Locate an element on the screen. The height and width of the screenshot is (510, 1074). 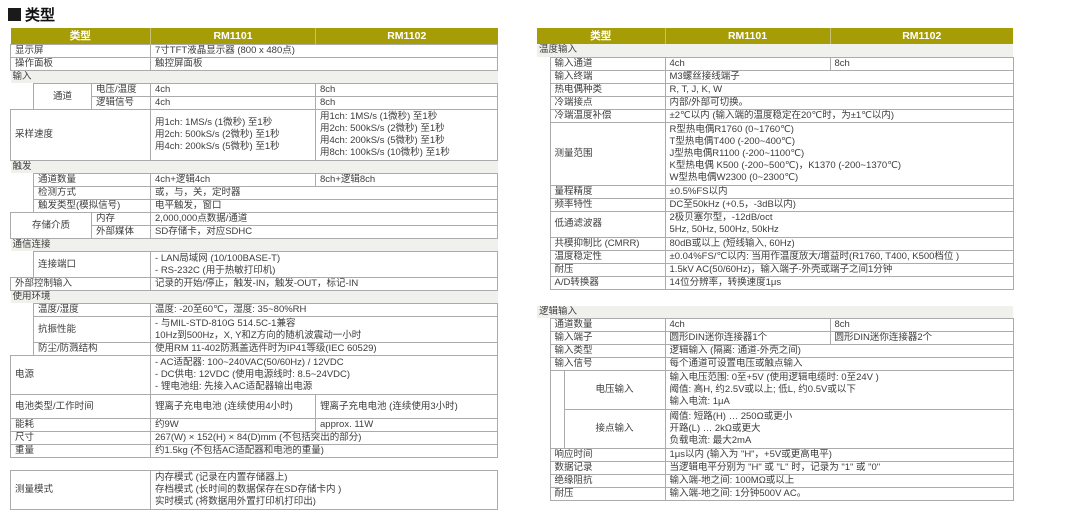
header-model2: RM1102 is located at coordinates (406, 36).